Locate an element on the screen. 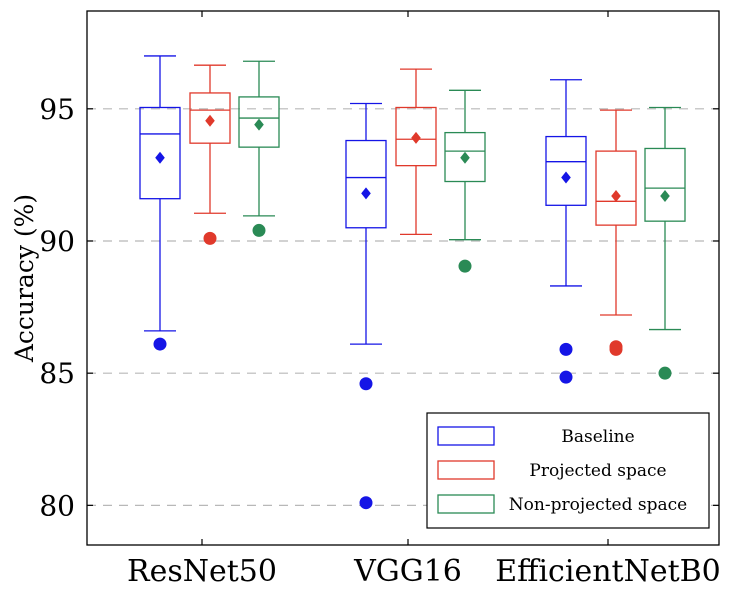 This screenshot has width=740, height=590. category-label-ResNet50: ResNet50 is located at coordinates (202, 571).